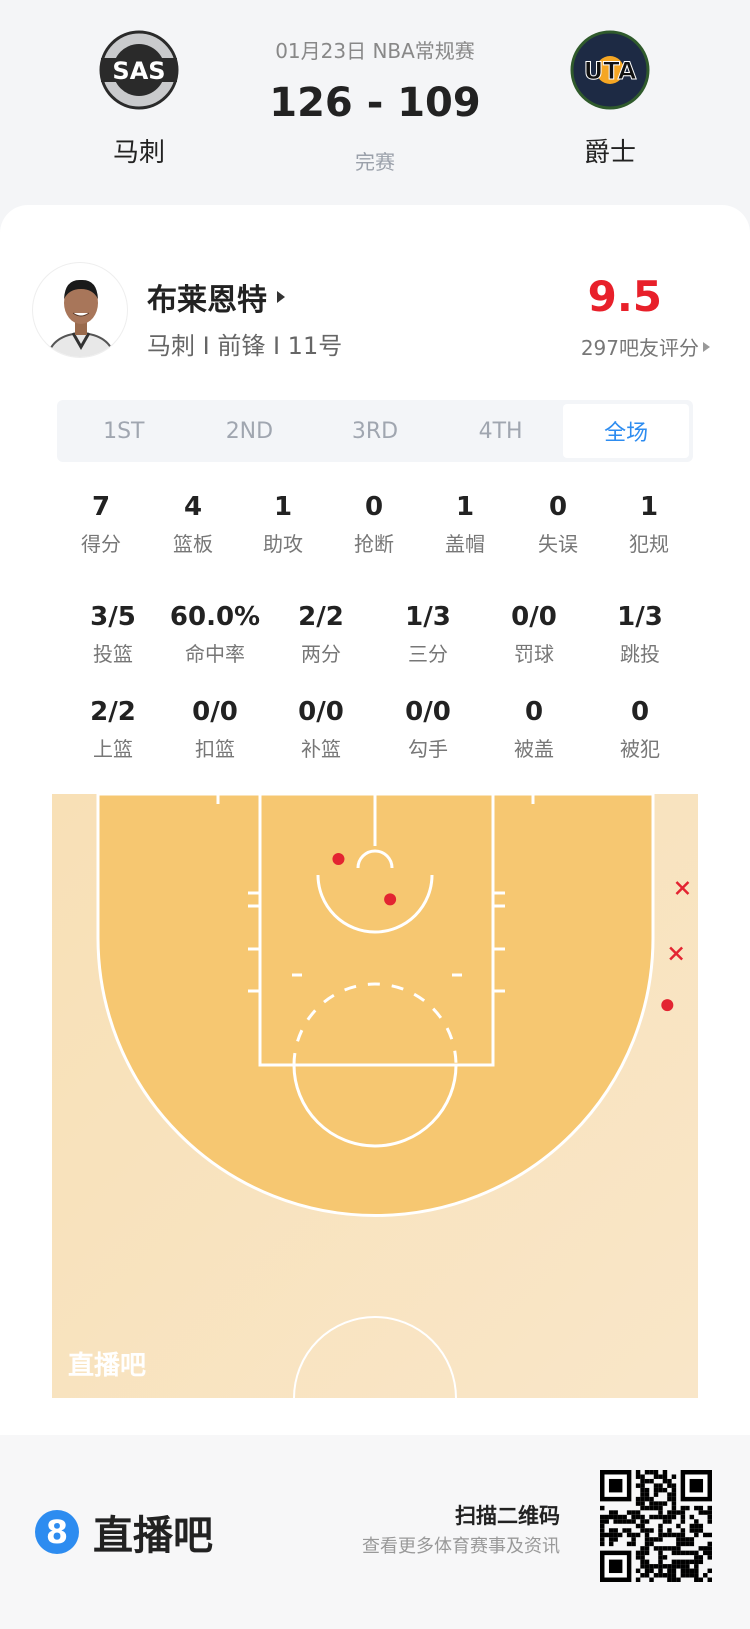 The width and height of the screenshot is (750, 1629). I want to click on stat-label: 被犯, so click(640, 749).